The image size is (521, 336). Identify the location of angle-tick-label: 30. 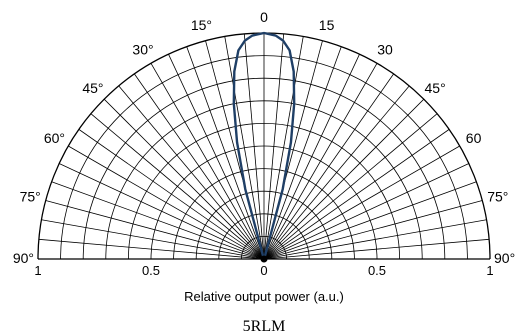
(385, 49).